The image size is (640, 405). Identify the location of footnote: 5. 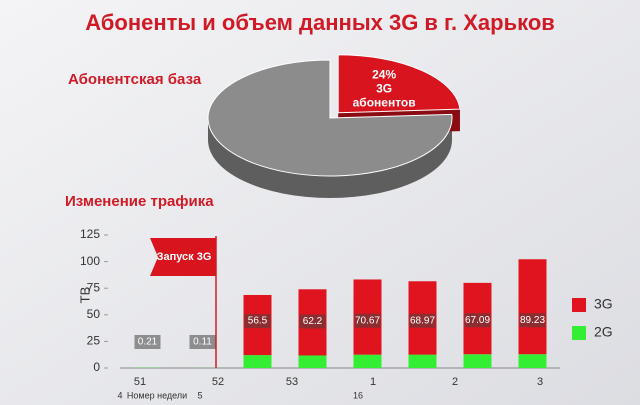
(199, 395).